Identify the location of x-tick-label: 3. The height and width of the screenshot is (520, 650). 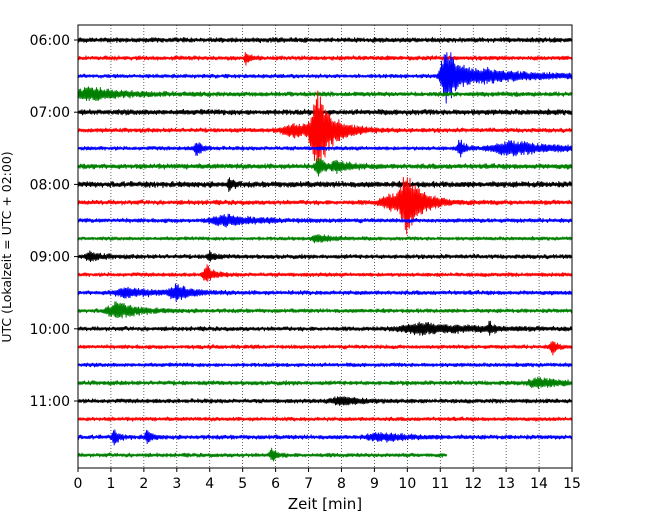
(176, 484).